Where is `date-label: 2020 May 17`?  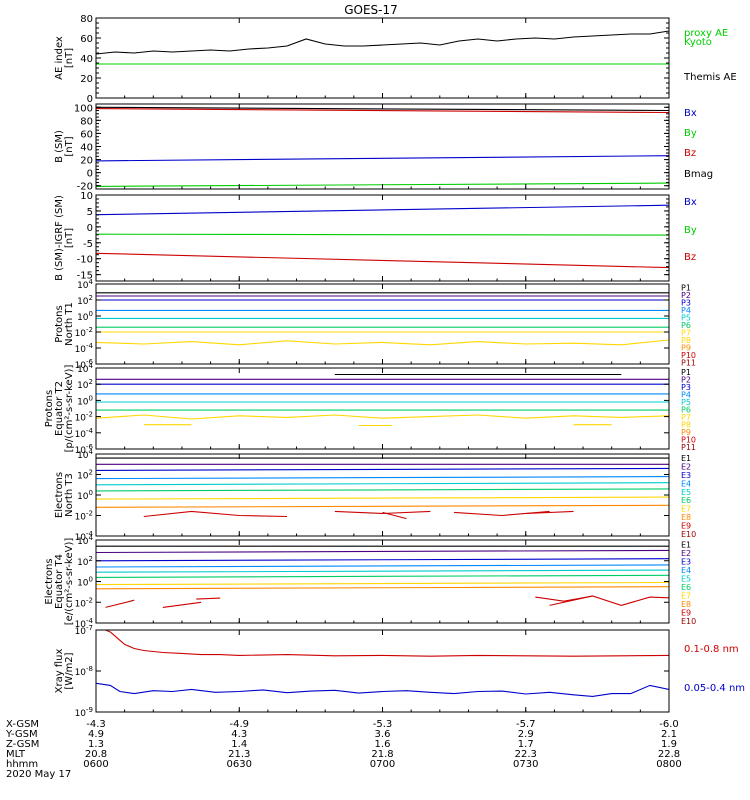
date-label: 2020 May 17 is located at coordinates (38, 774).